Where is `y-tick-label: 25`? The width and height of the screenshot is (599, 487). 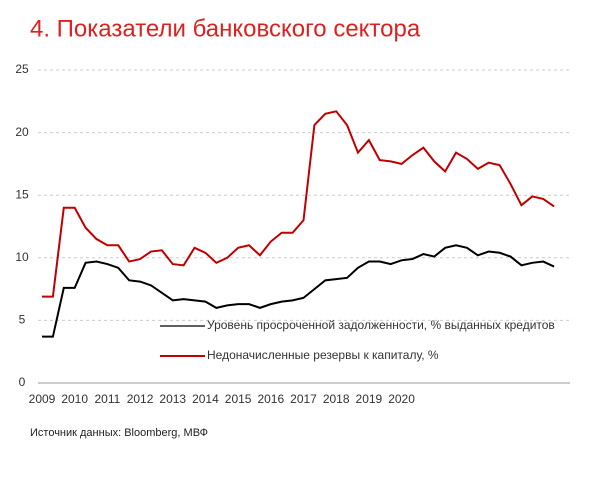 y-tick-label: 25 is located at coordinates (22, 69).